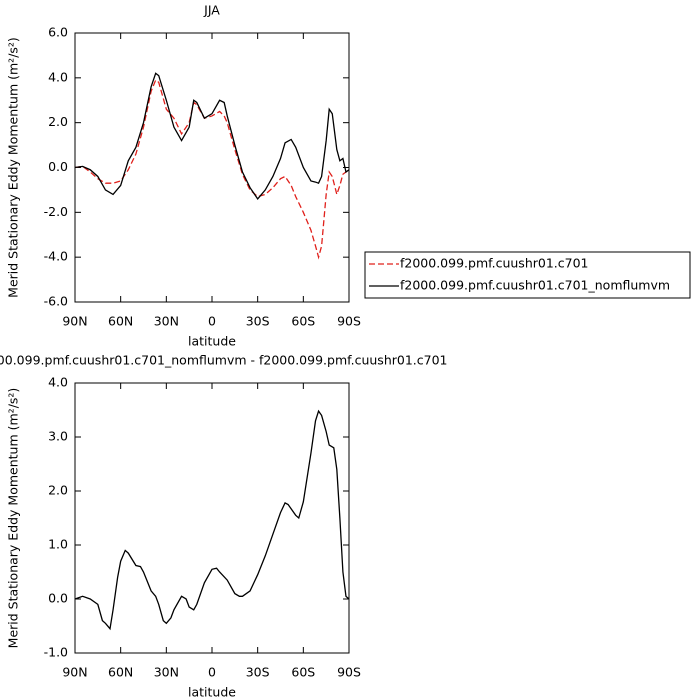 The image size is (700, 700). Describe the element at coordinates (56, 256) in the screenshot. I see `y-tick-label: -4.0` at that location.